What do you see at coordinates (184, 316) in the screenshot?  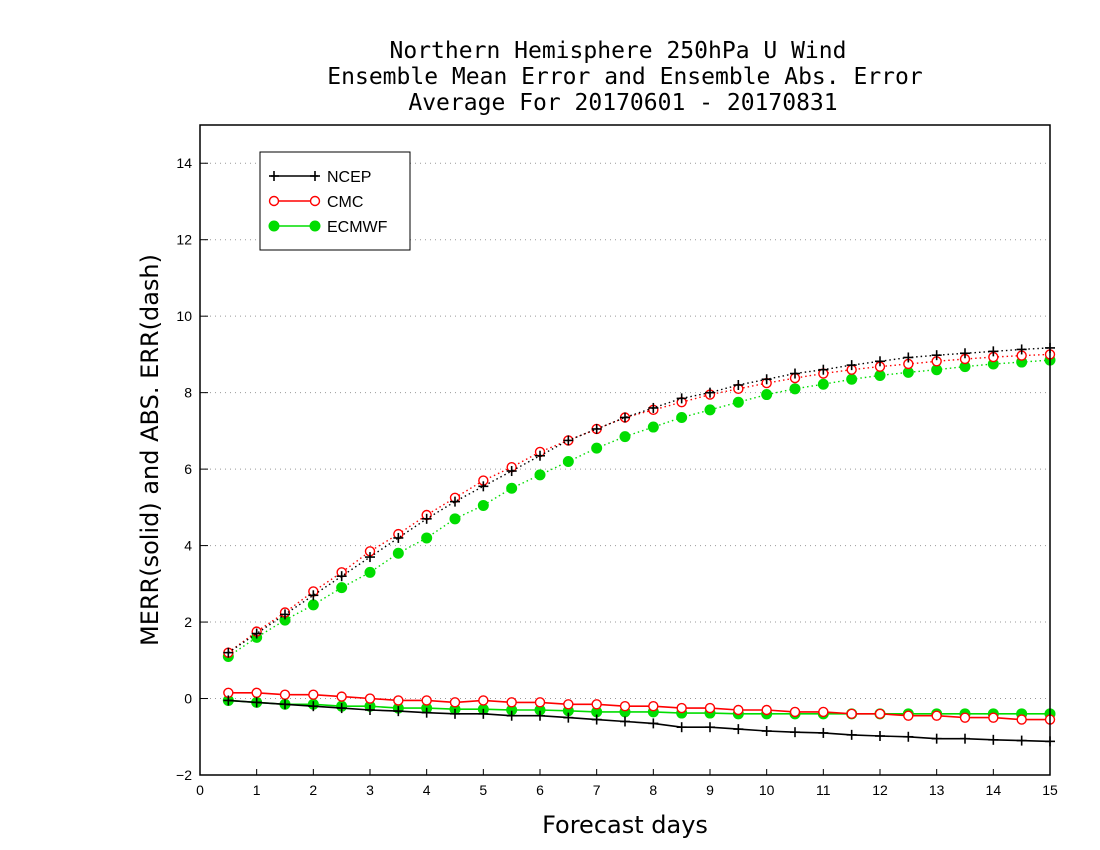 I see `y-tick-label: 10` at bounding box center [184, 316].